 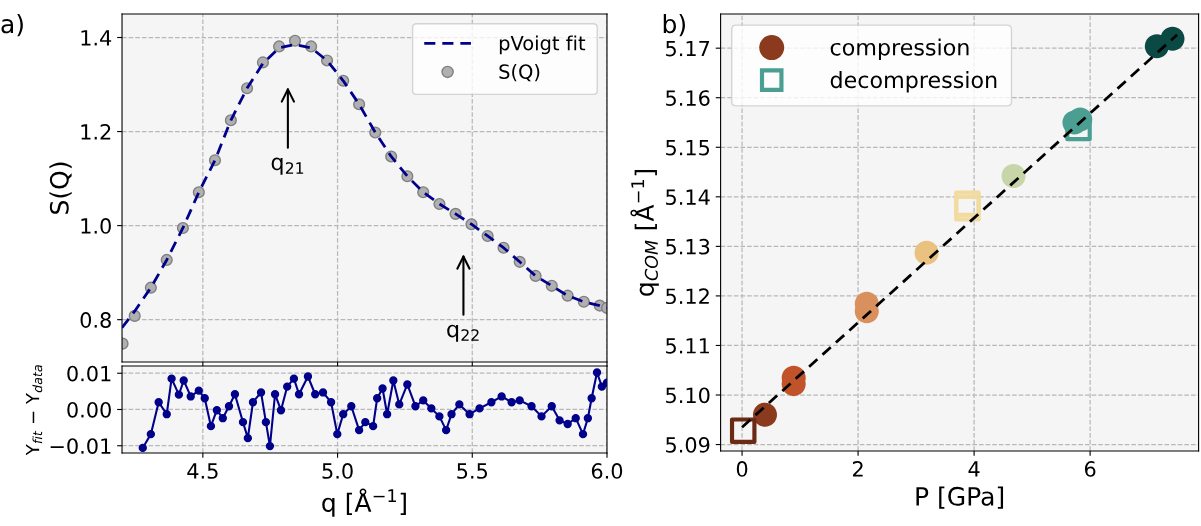 I want to click on x-tick-label: 6, so click(x=1090, y=469).